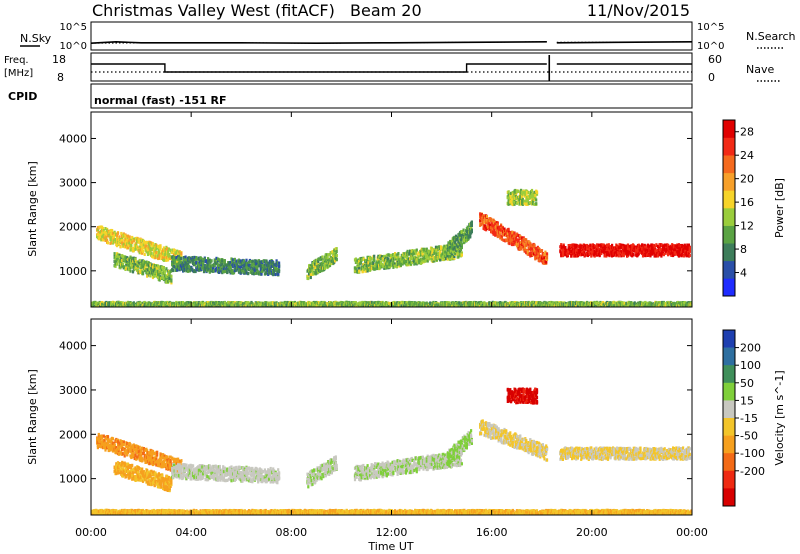  Describe the element at coordinates (318, 42) in the screenshot. I see `noise-series-search` at that location.